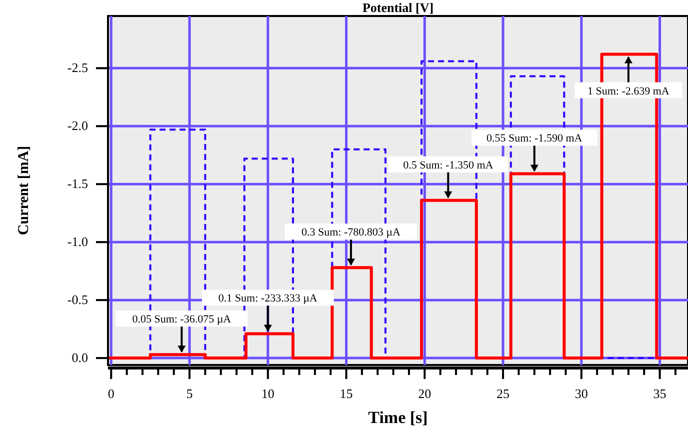  Describe the element at coordinates (111, 393) in the screenshot. I see `x-tick-label: 0` at that location.